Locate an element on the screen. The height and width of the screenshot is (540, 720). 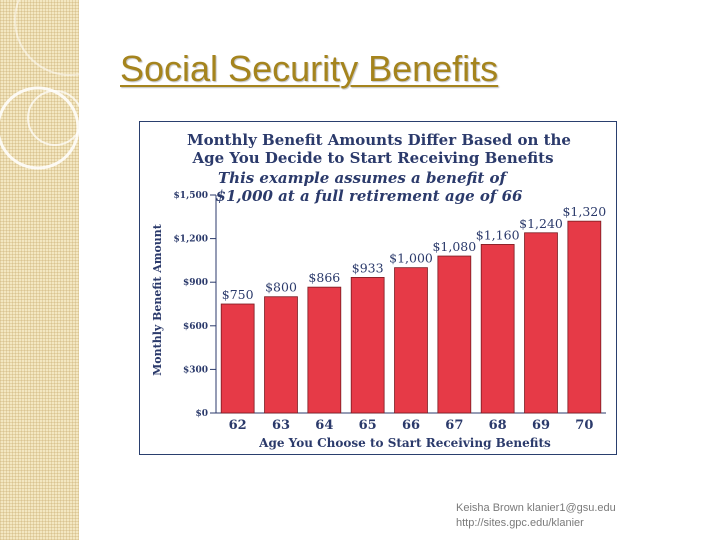
y-tick-label: $1,500 is located at coordinates (191, 196).